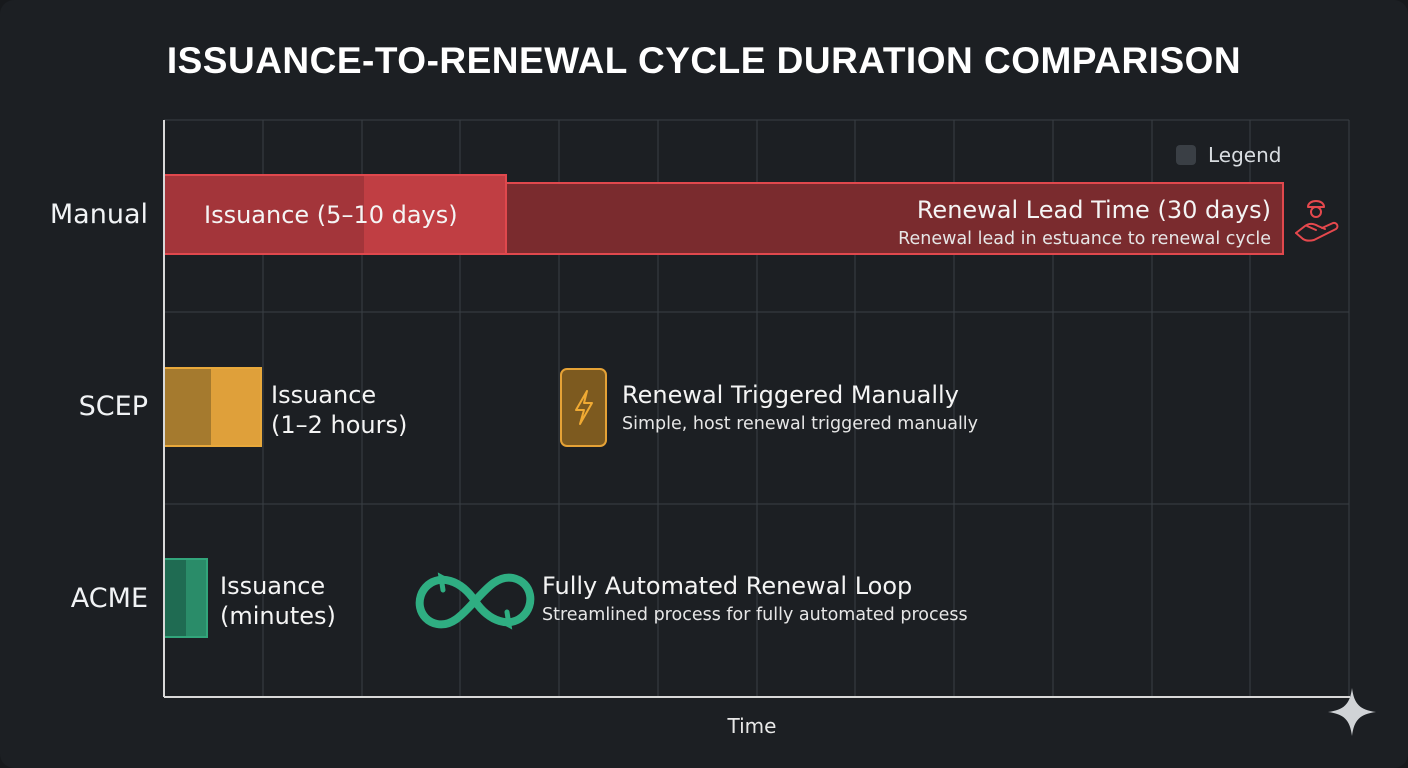  Describe the element at coordinates (324, 395) in the screenshot. I see `scep-issuance-label-line1: Issuance` at that location.